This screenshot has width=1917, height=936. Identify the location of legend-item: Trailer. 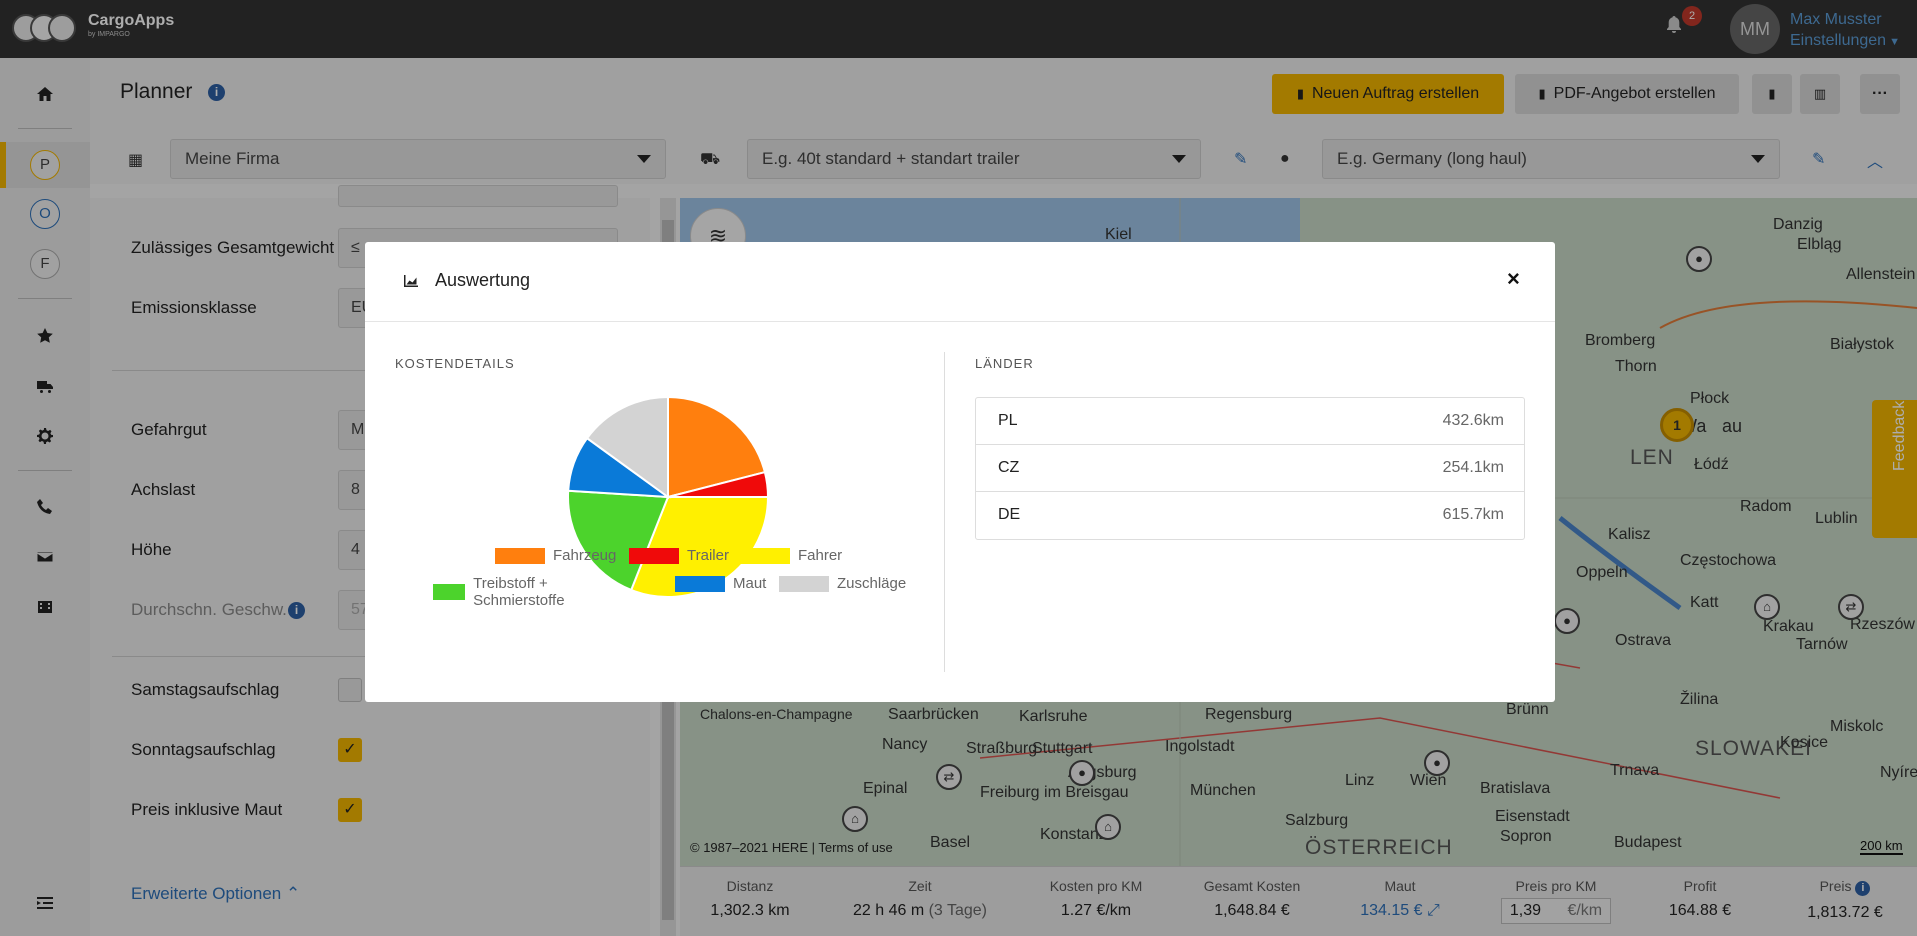
(679, 555).